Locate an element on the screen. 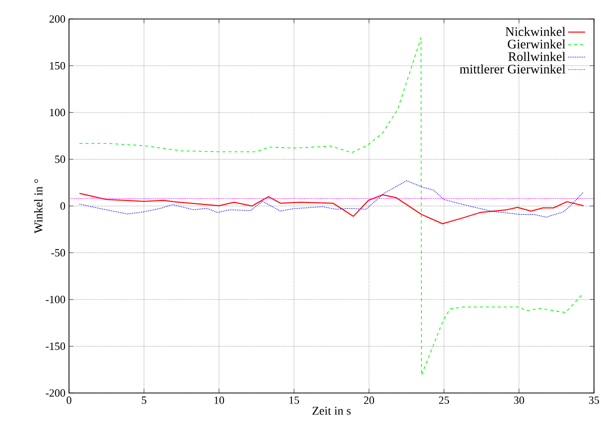 The height and width of the screenshot is (428, 601). x-tick-label: 15 is located at coordinates (294, 400).